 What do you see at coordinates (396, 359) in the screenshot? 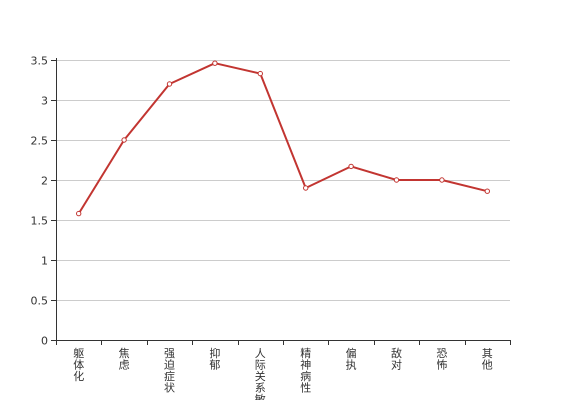
I see `x-tick-label: 敌对` at bounding box center [396, 359].